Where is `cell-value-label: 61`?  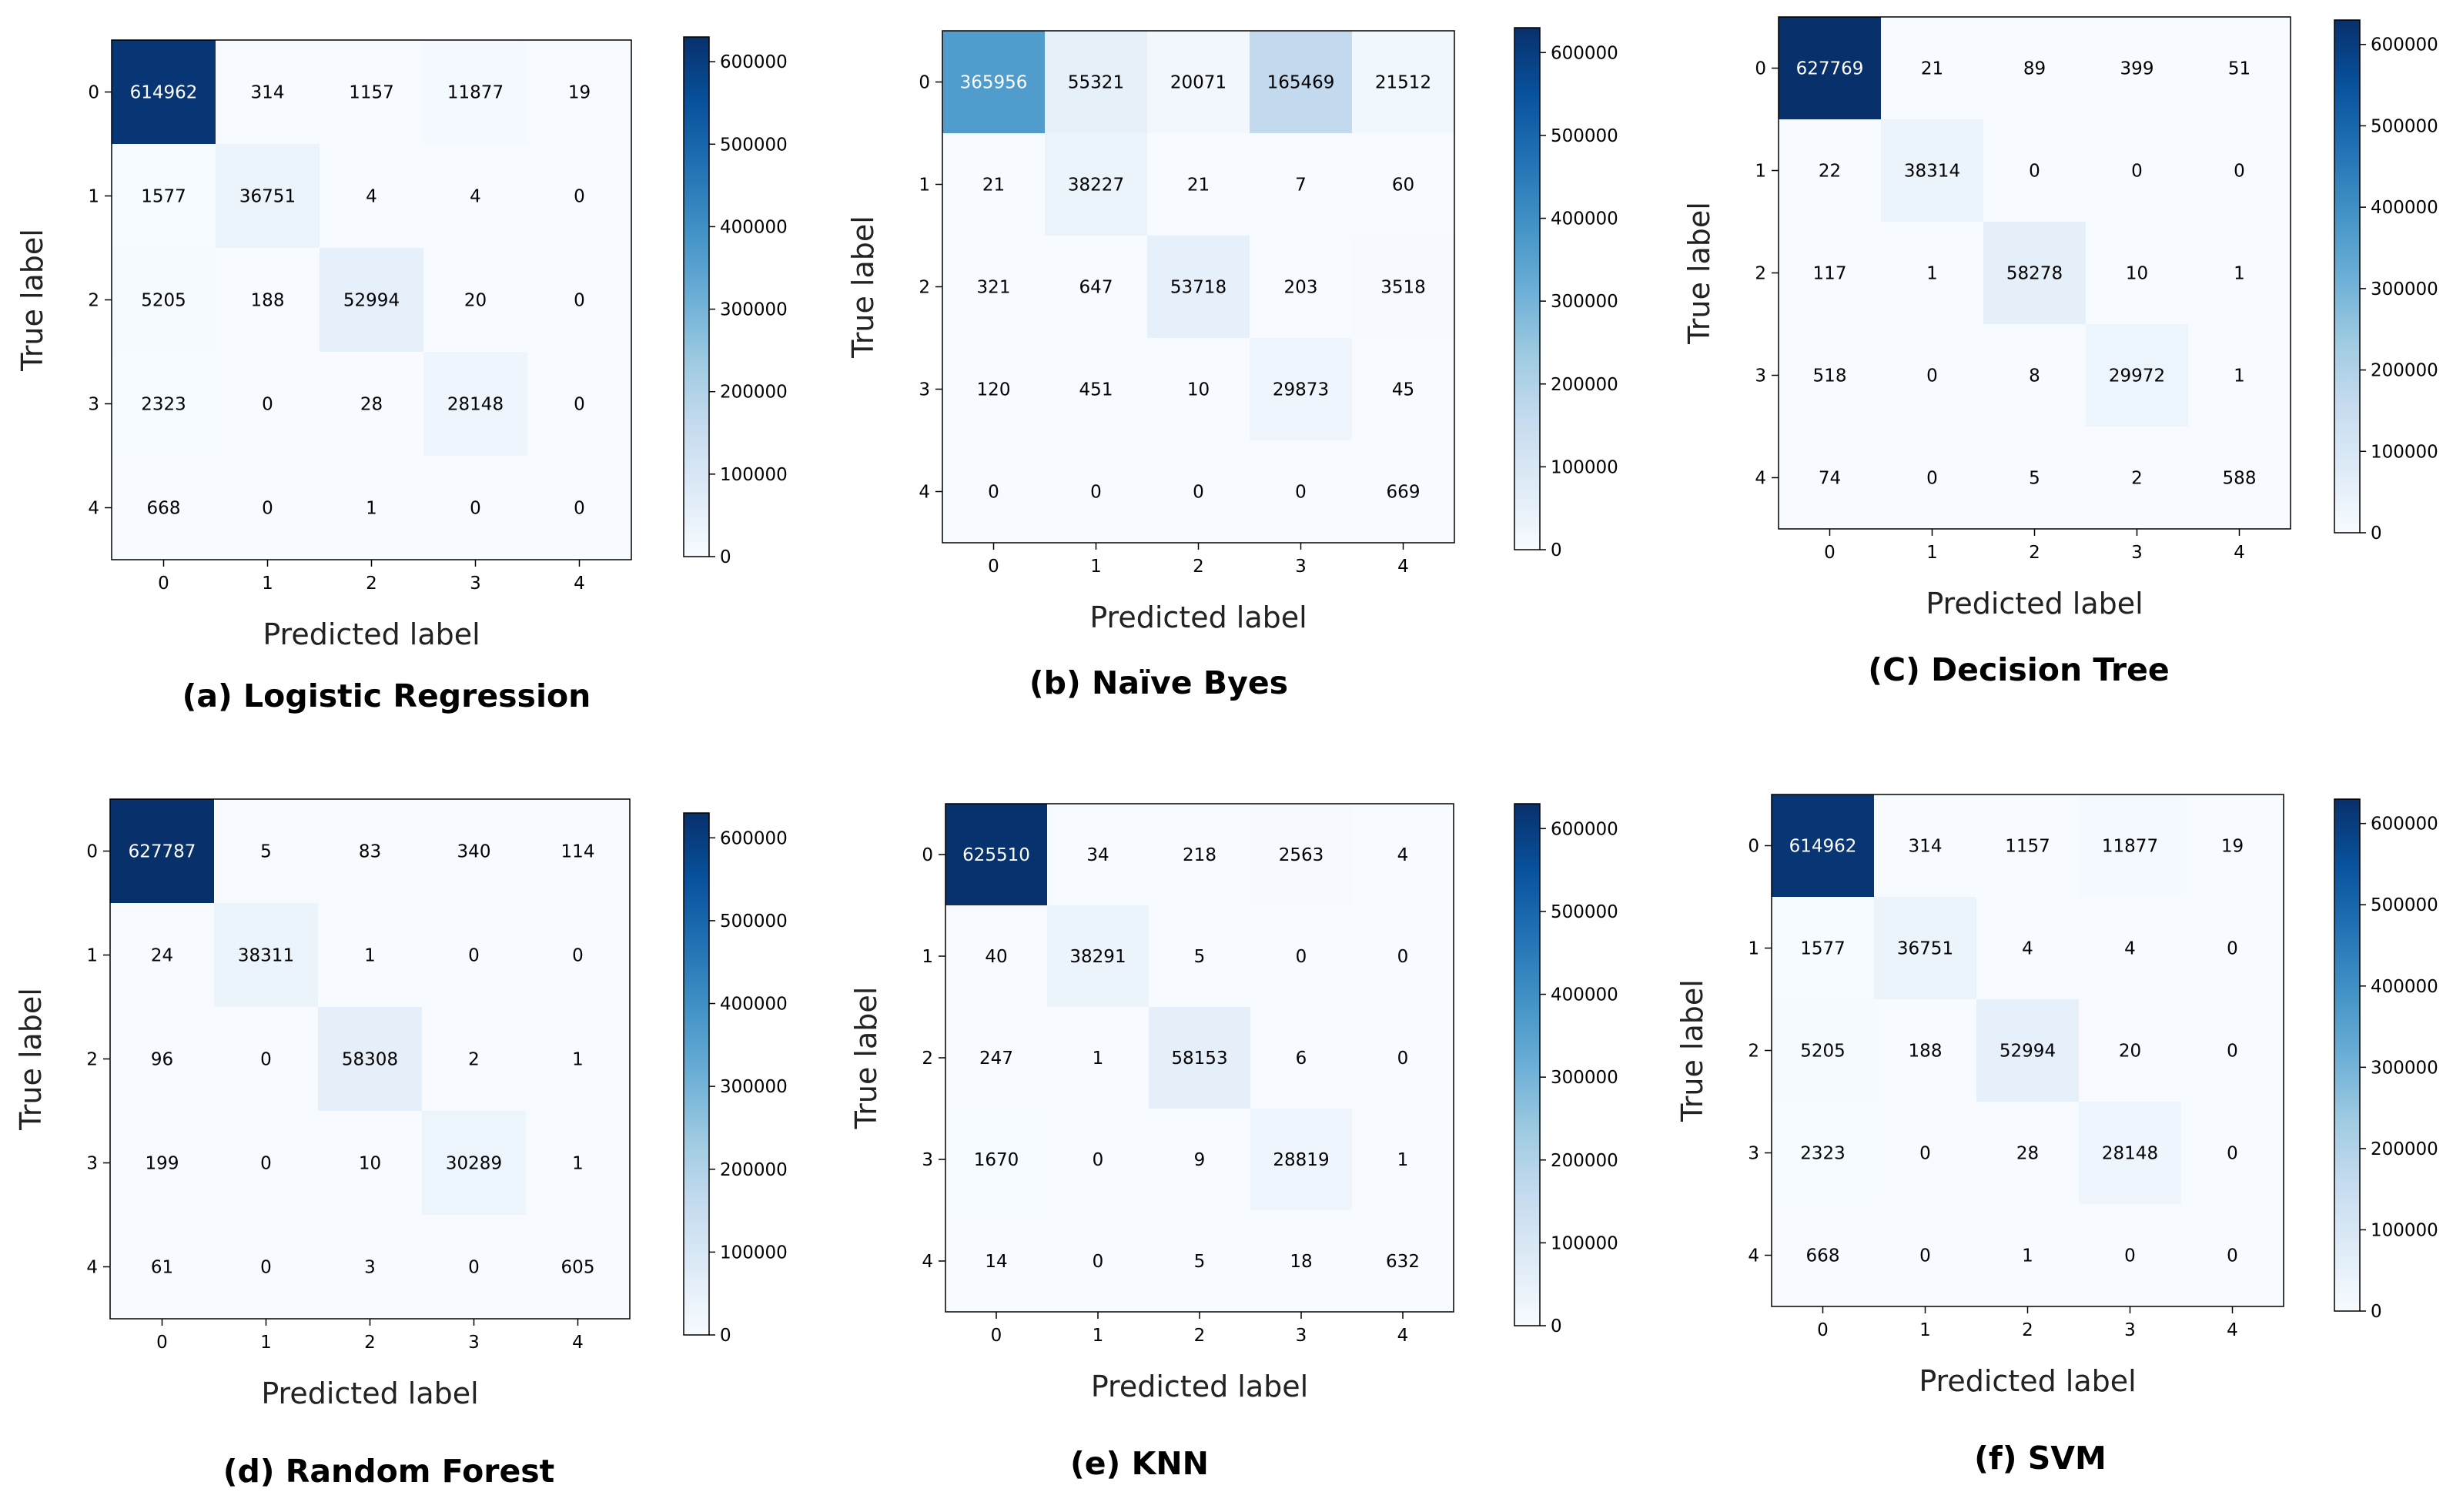 cell-value-label: 61 is located at coordinates (162, 1268).